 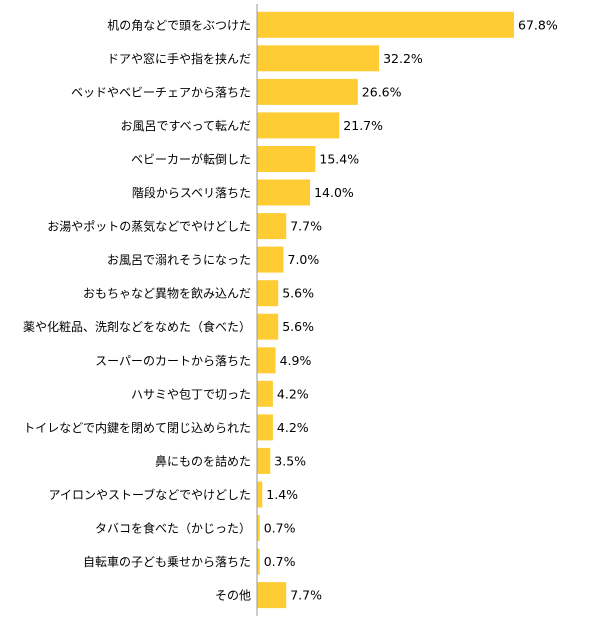 What do you see at coordinates (149, 226) in the screenshot?
I see `category-label-7: お湯やポットの蒸気などでやけどした` at bounding box center [149, 226].